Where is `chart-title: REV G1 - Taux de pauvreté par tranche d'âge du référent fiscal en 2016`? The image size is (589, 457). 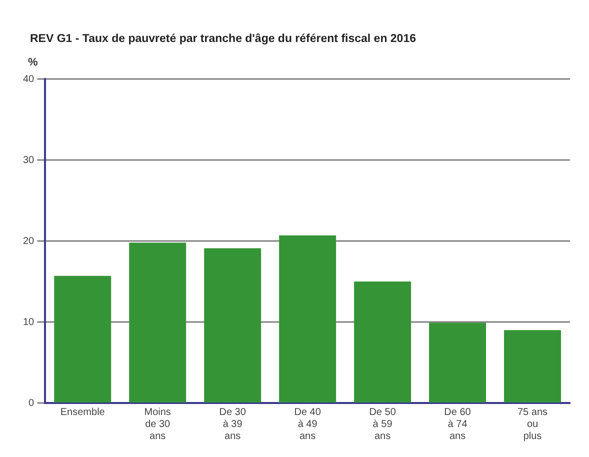
chart-title: REV G1 - Taux de pauvreté par tranche d'âge du référent fiscal en 2016 is located at coordinates (223, 39).